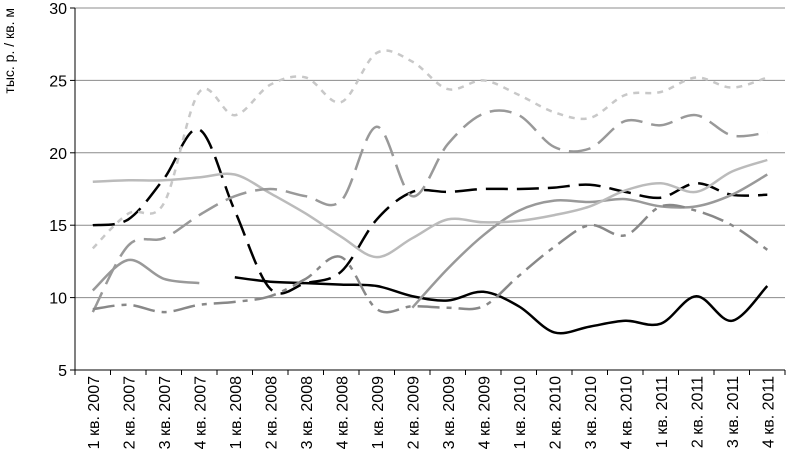  Describe the element at coordinates (58, 299) in the screenshot. I see `y-tick-label: 10` at that location.